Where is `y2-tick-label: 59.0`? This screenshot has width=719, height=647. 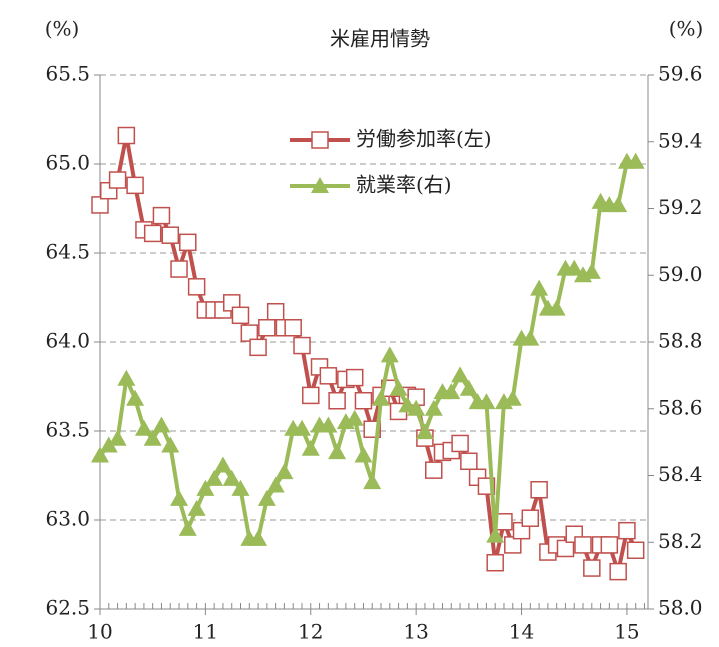
y2-tick-label: 59.0 is located at coordinates (680, 274).